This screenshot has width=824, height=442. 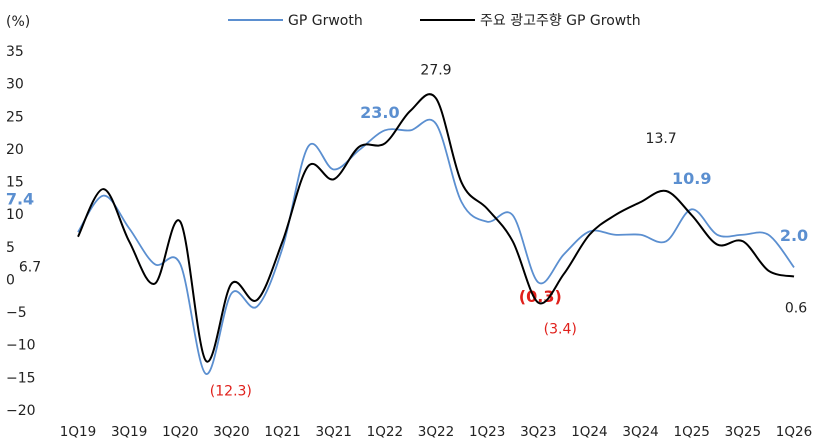 What do you see at coordinates (435, 70) in the screenshot?
I see `data-label: 27.9` at bounding box center [435, 70].